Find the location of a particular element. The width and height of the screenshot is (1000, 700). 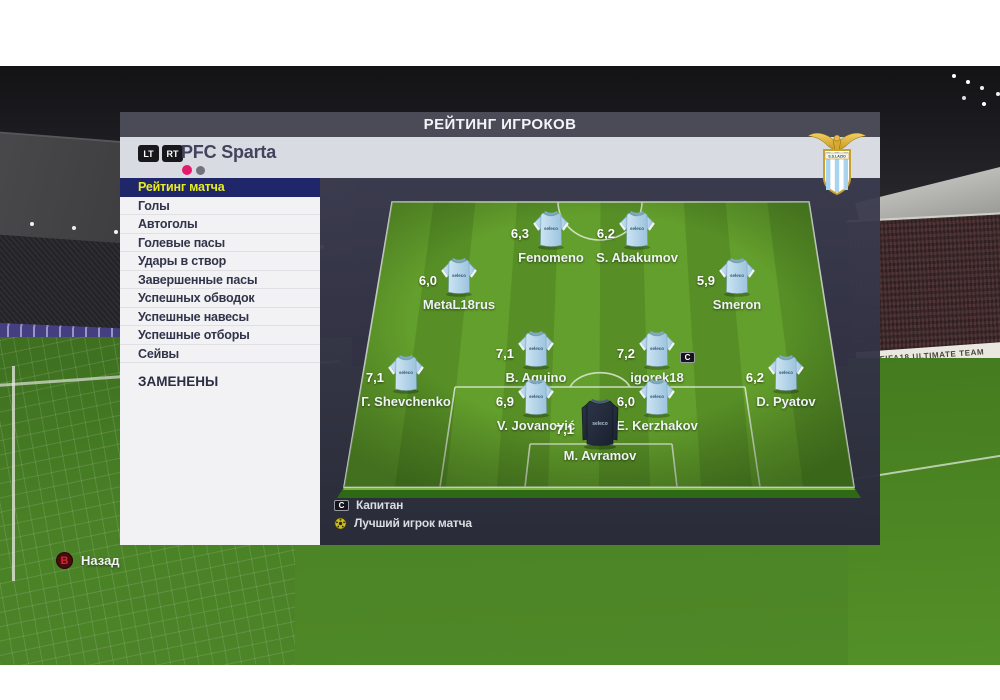

player: 6,0 seleco MetaL18rus is located at coordinates (457, 284).